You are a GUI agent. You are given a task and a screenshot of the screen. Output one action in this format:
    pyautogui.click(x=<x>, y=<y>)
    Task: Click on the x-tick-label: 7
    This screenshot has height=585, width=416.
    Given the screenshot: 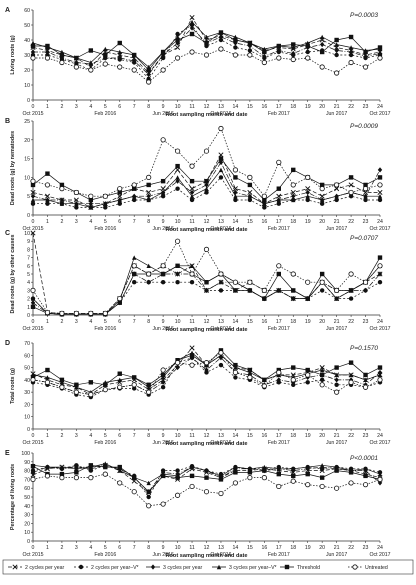 What is the action you would take?
    pyautogui.click(x=134, y=222)
    